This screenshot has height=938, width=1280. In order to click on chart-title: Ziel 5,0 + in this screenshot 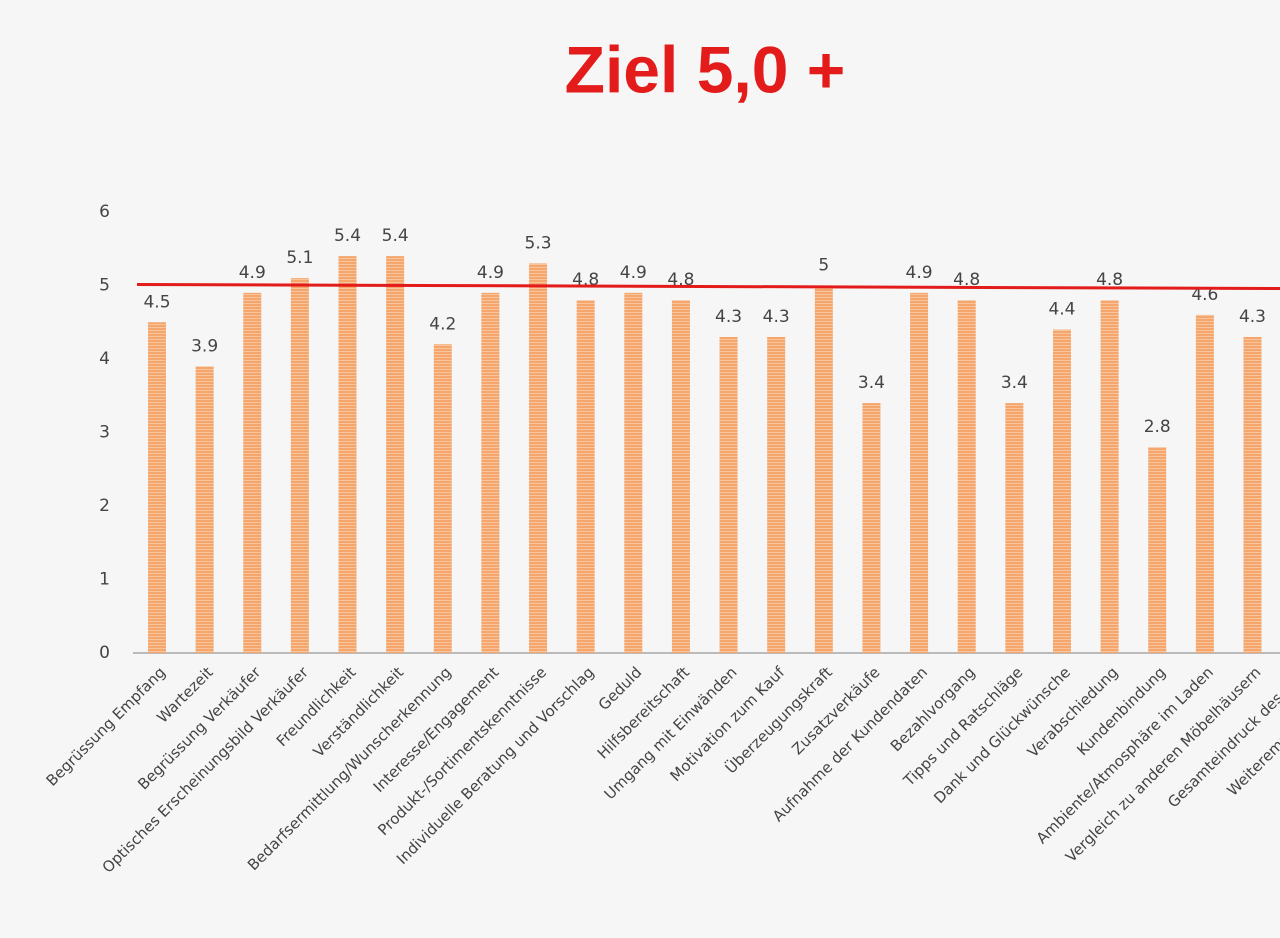, I will do `click(705, 69)`.